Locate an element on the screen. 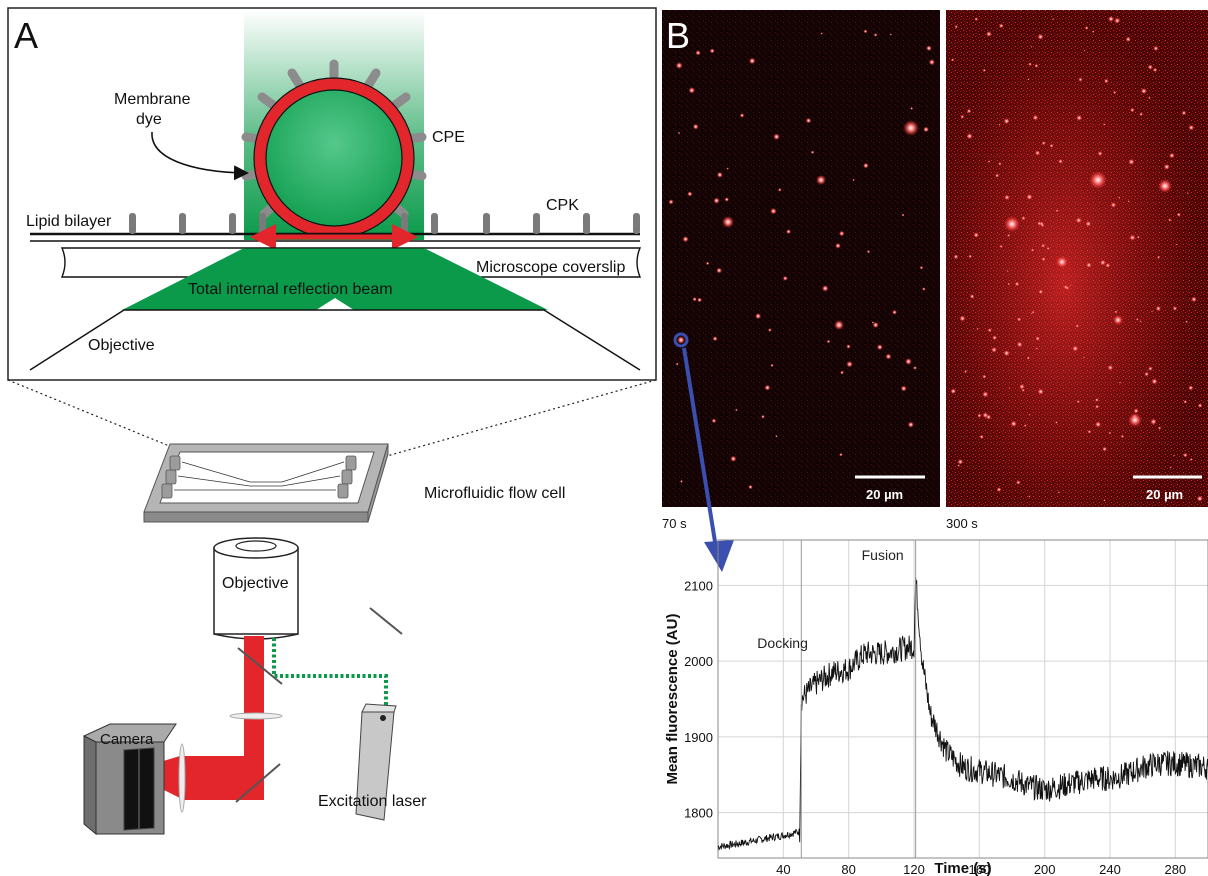 Image resolution: width=1208 pixels, height=876 pixels. mirror-lower is located at coordinates (258, 783).